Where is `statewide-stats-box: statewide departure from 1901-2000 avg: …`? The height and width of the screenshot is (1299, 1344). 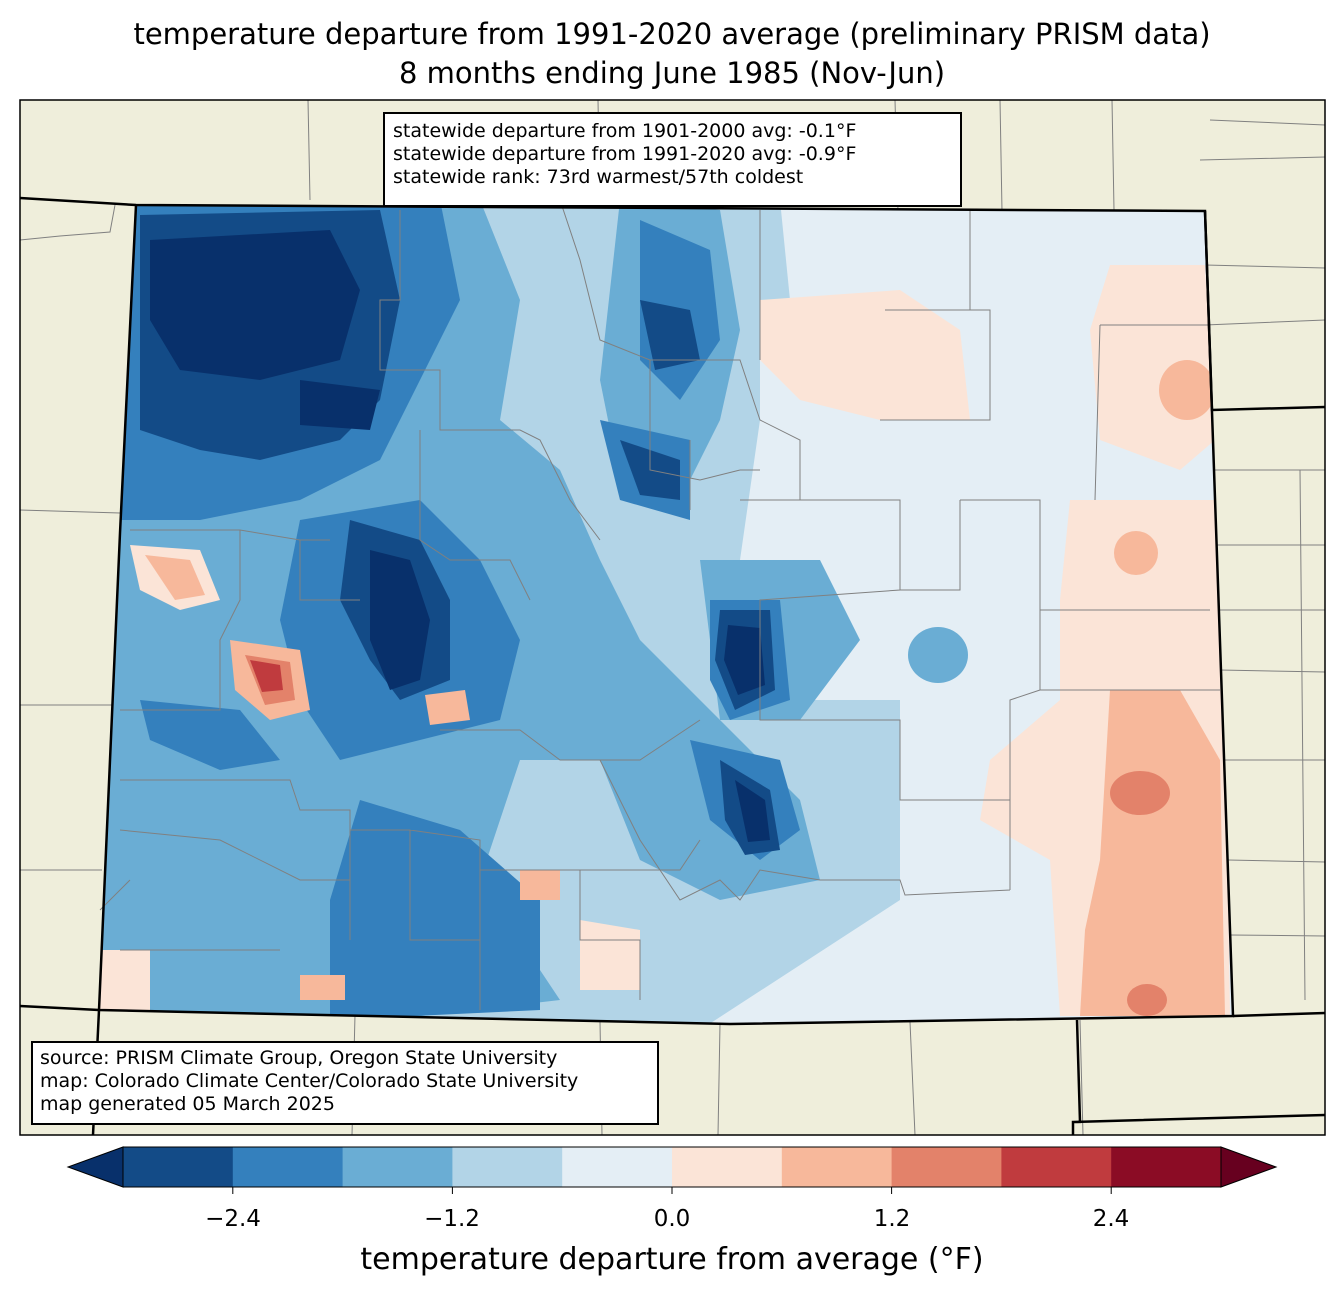
statewide-stats-box: statewide departure from 1901-2000 avg: … is located at coordinates (672, 159).